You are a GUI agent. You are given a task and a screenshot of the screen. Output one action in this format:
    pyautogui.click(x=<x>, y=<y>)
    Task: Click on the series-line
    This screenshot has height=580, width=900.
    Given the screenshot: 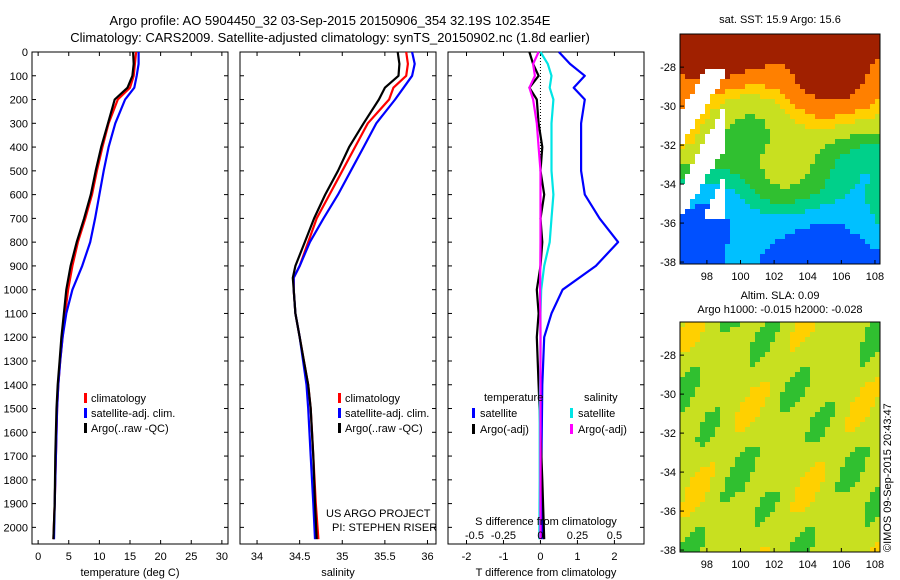 What is the action you would take?
    pyautogui.click(x=535, y=295)
    